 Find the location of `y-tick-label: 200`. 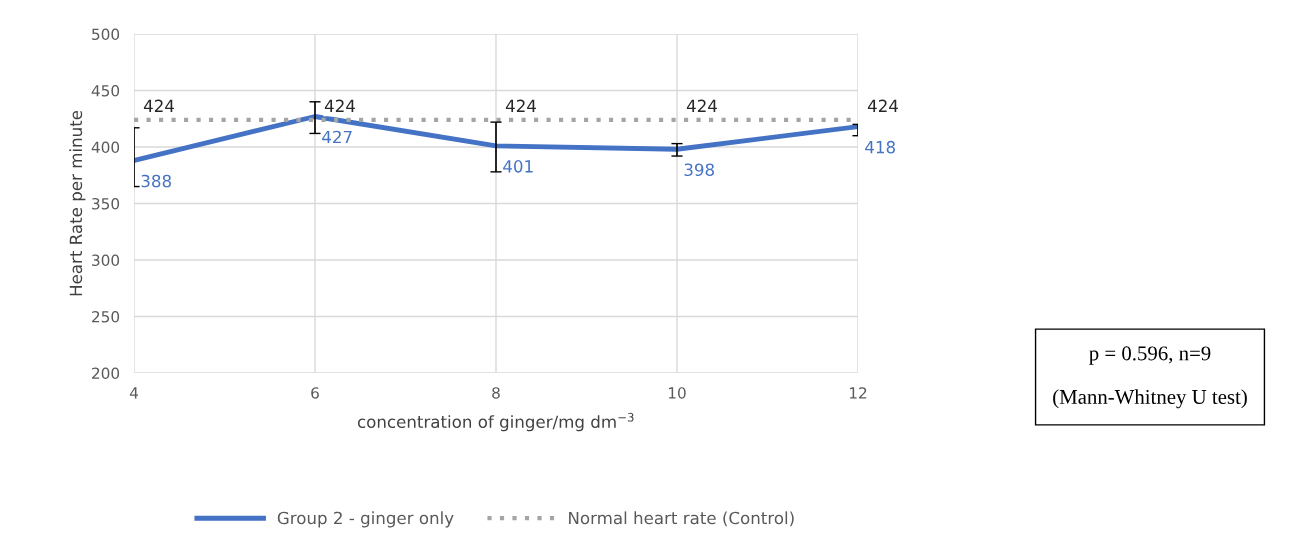

y-tick-label: 200 is located at coordinates (106, 373).